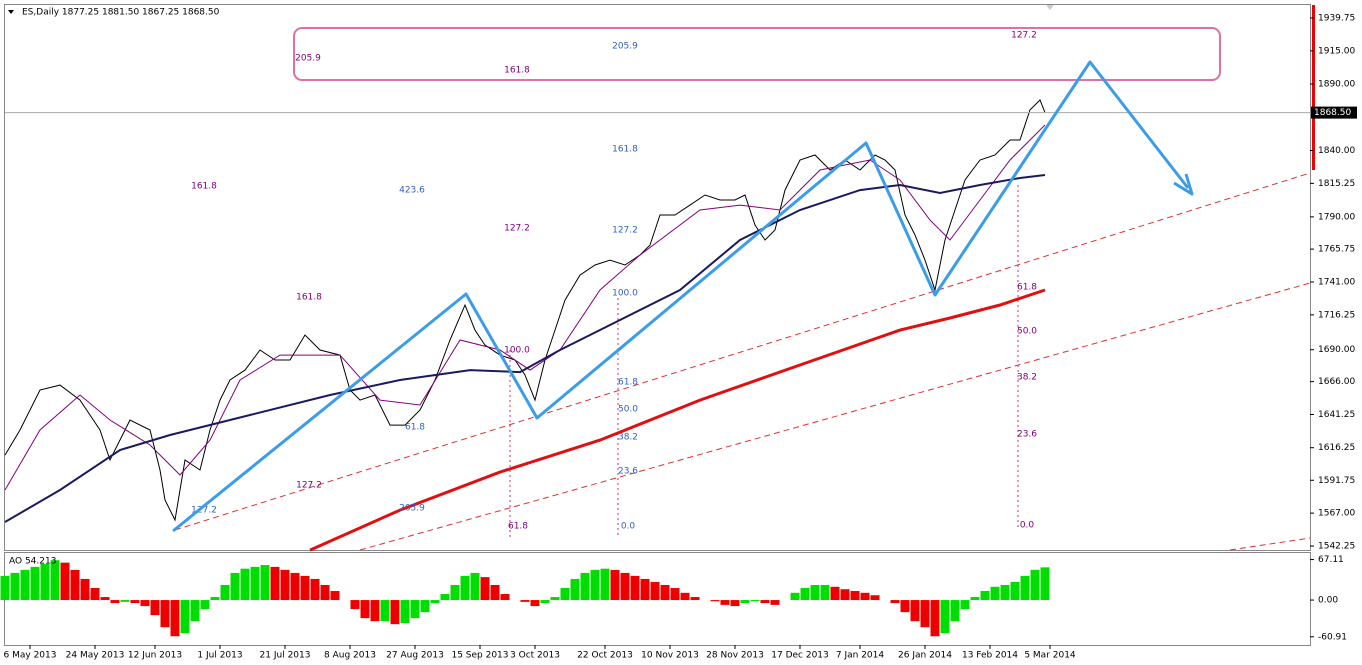 Image resolution: width=1362 pixels, height=665 pixels. I want to click on y-tick-label: 1591.75, so click(1336, 481).